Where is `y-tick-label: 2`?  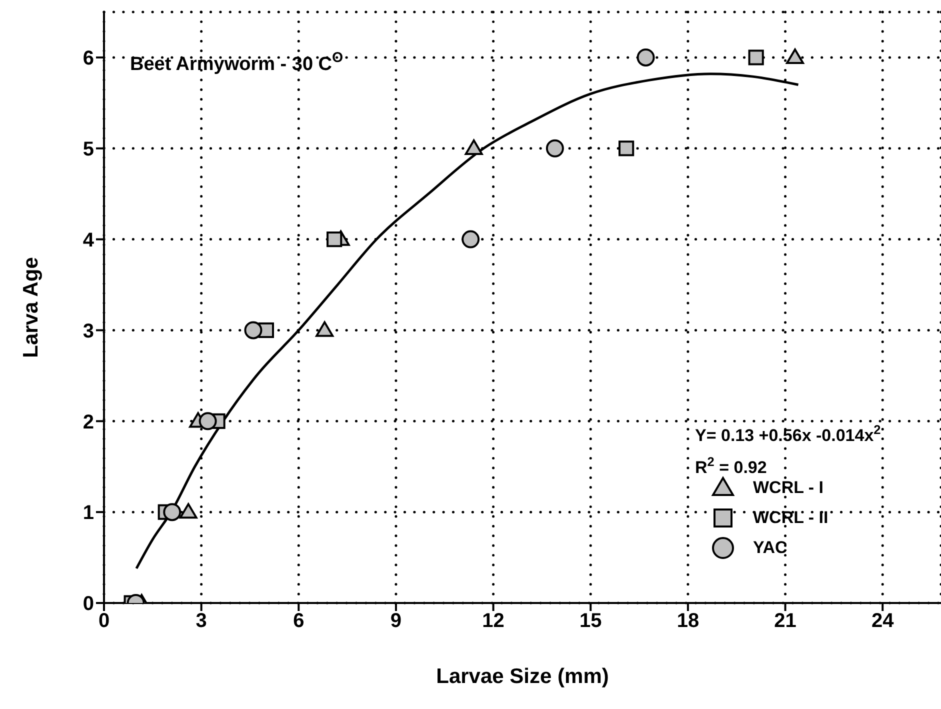 y-tick-label: 2 is located at coordinates (88, 422).